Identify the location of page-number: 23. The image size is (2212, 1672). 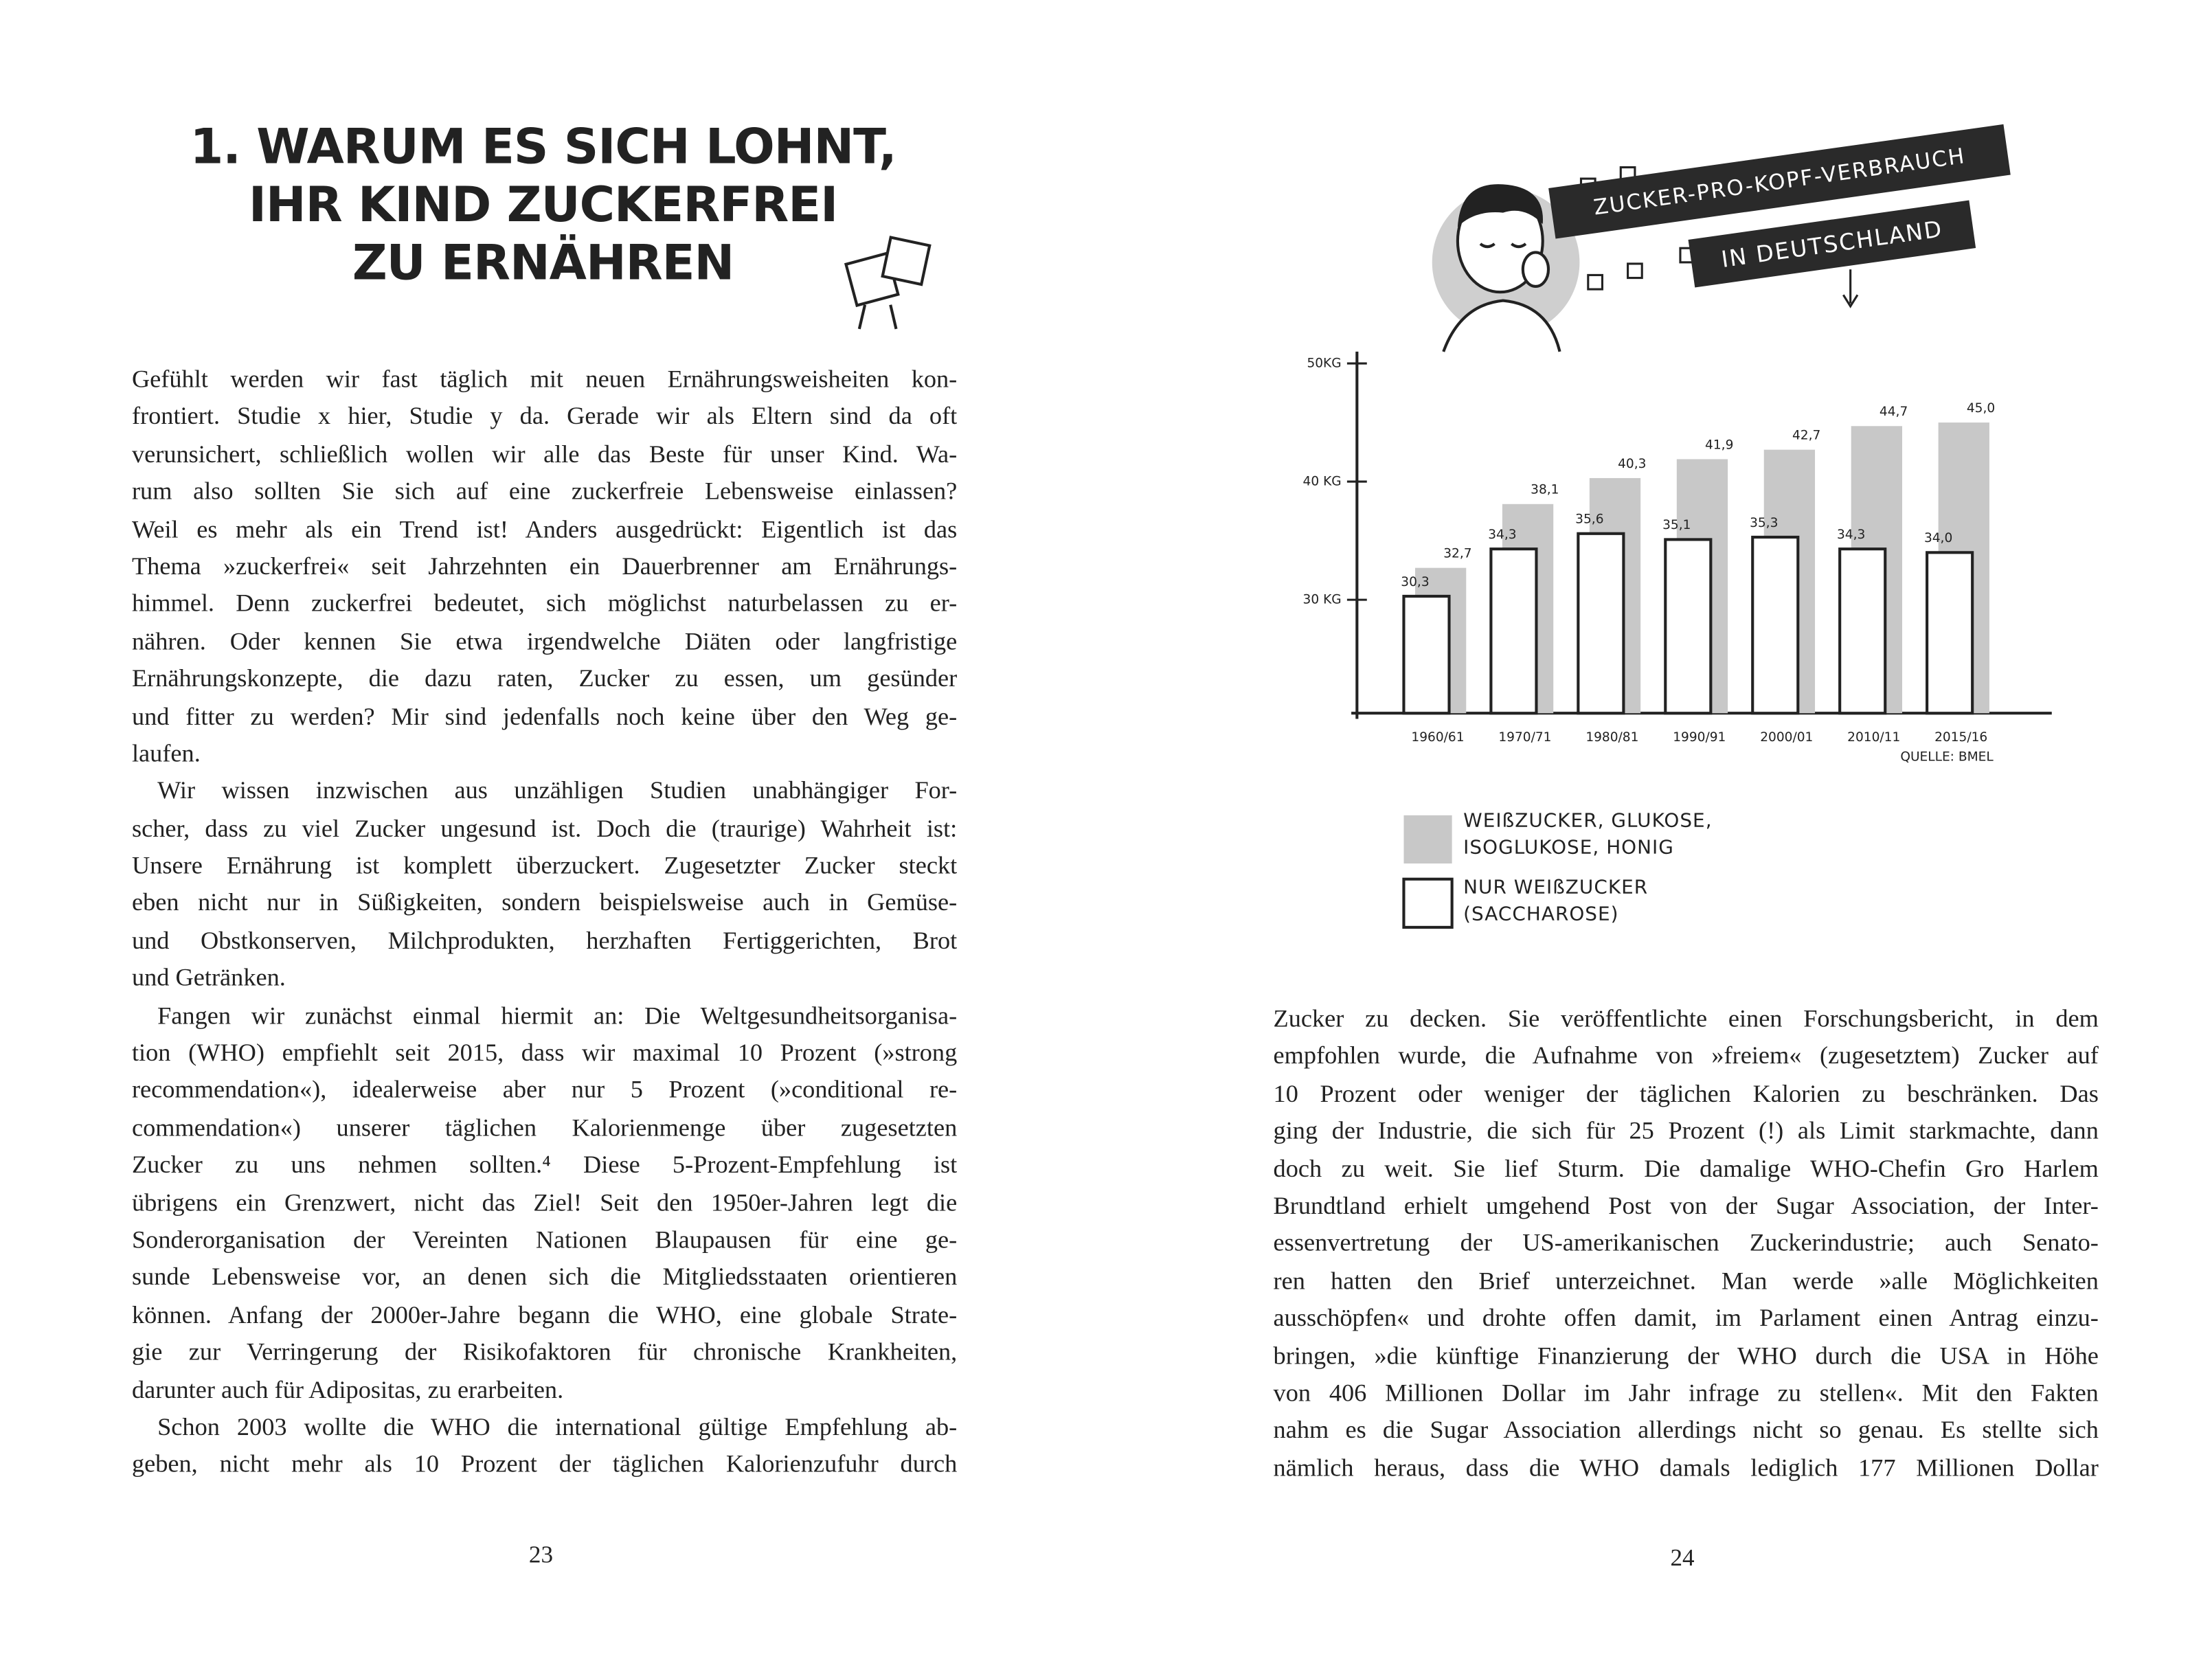
(540, 1554).